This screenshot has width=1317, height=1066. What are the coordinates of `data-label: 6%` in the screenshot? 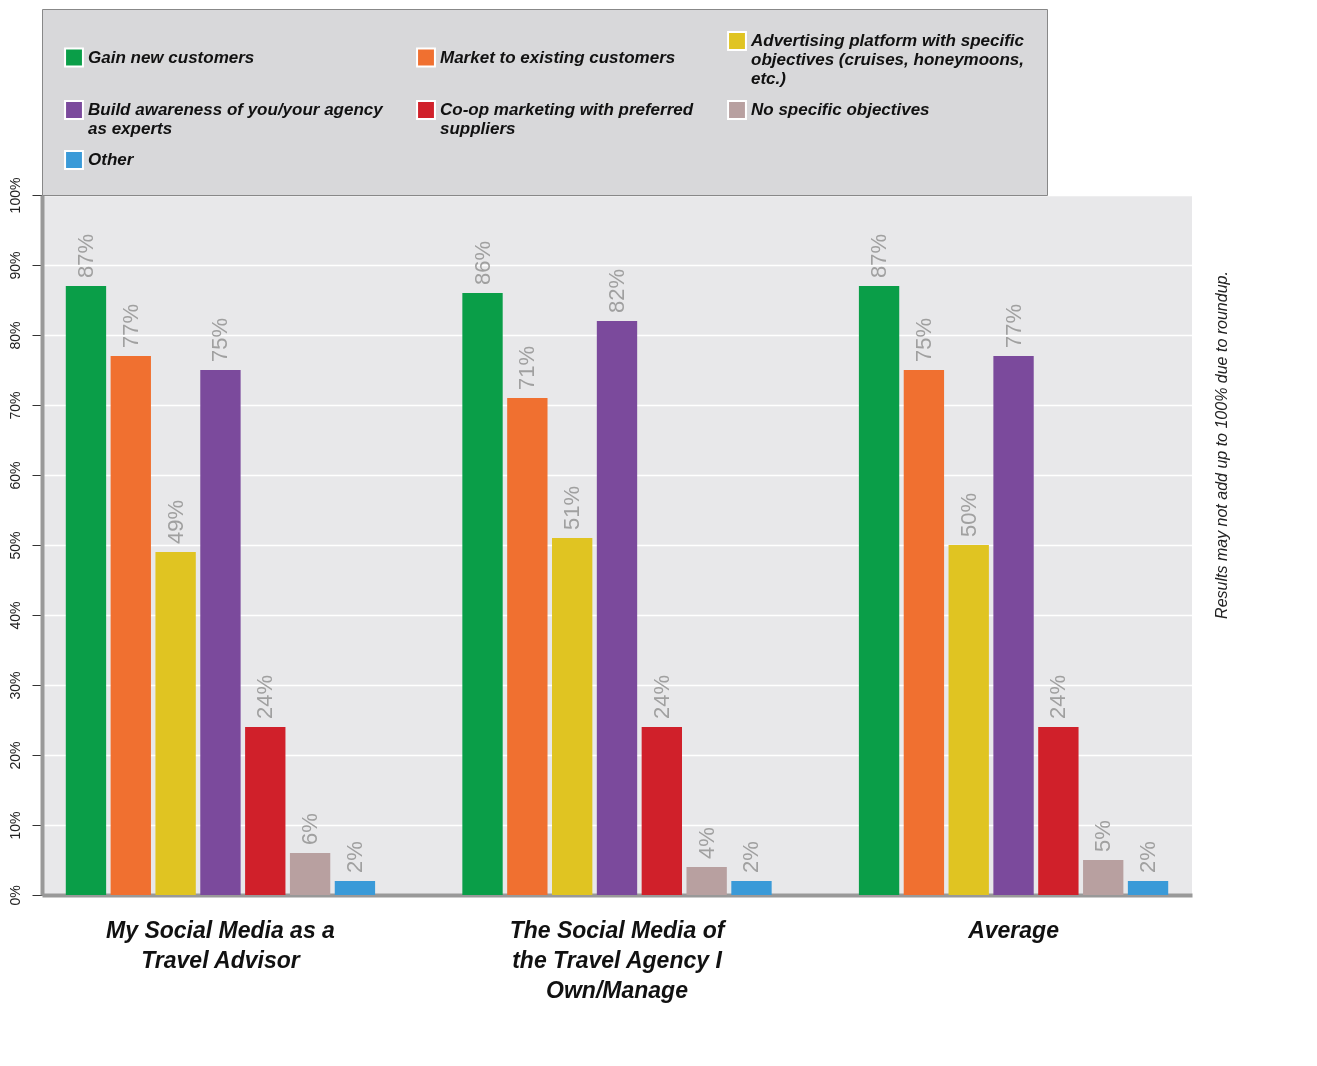 It's located at (310, 829).